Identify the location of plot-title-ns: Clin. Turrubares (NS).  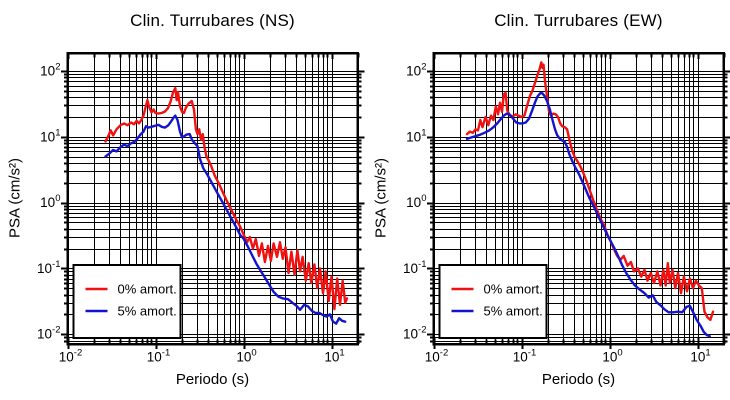
(212, 20).